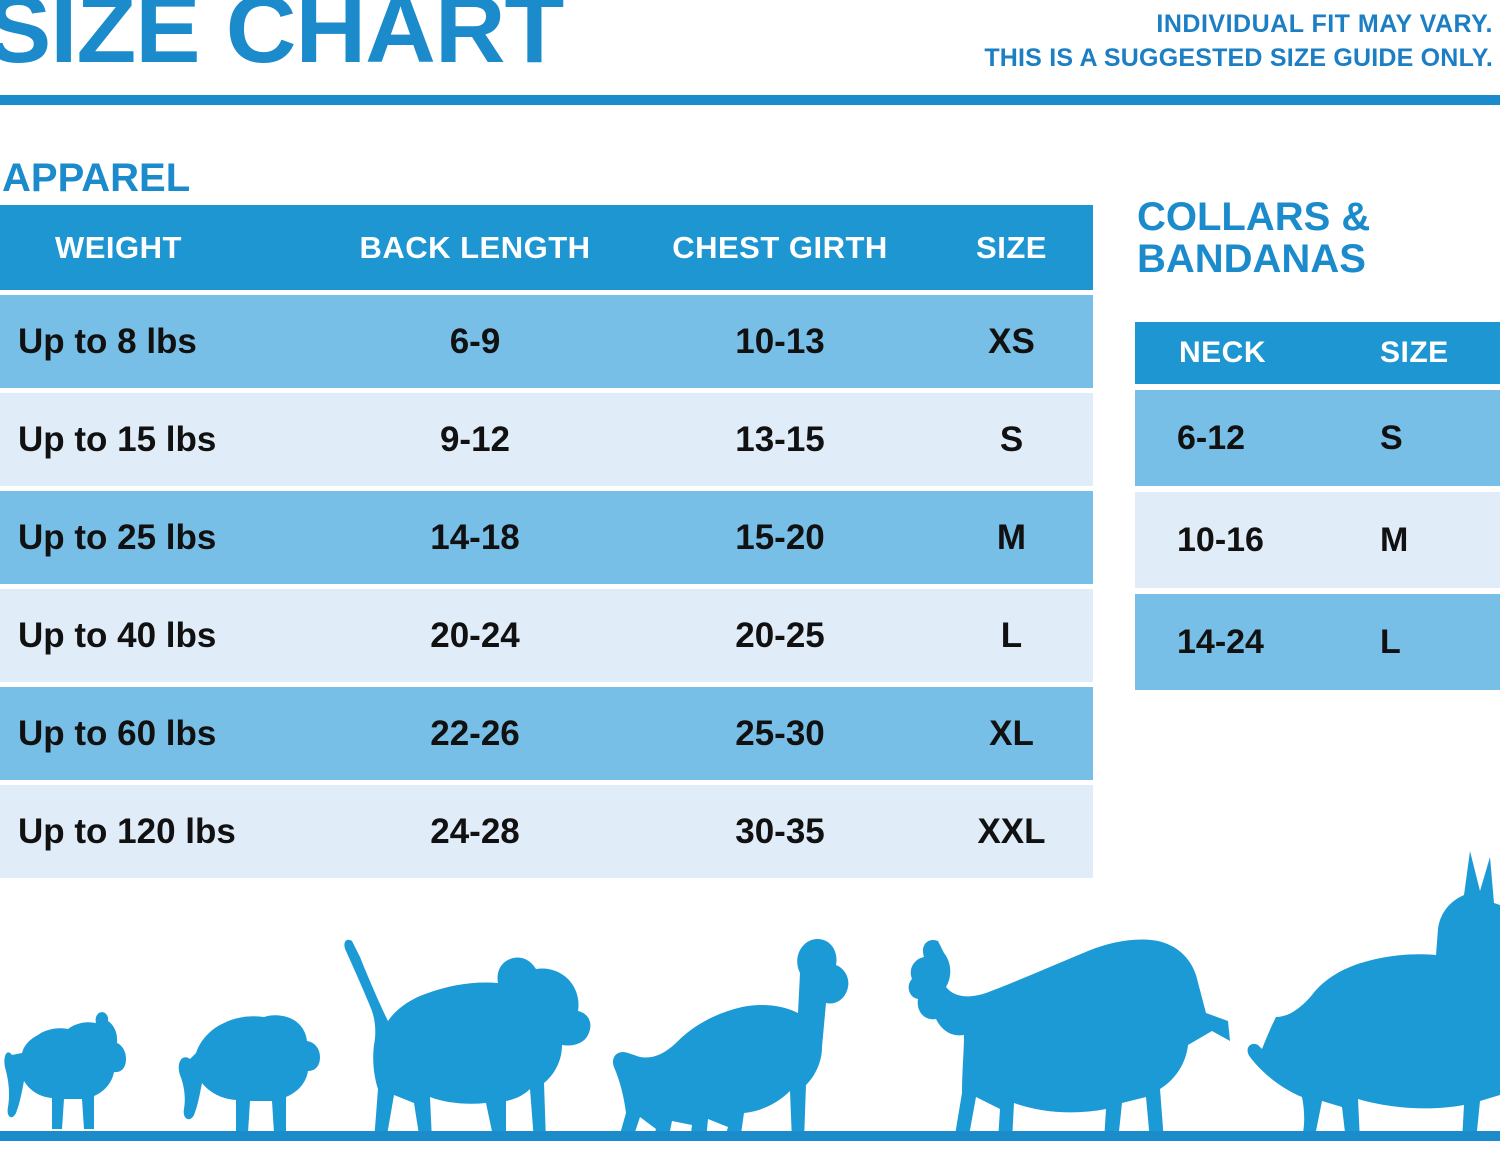 This screenshot has width=1500, height=1149. I want to click on collars-header-neck: NECK, so click(1223, 352).